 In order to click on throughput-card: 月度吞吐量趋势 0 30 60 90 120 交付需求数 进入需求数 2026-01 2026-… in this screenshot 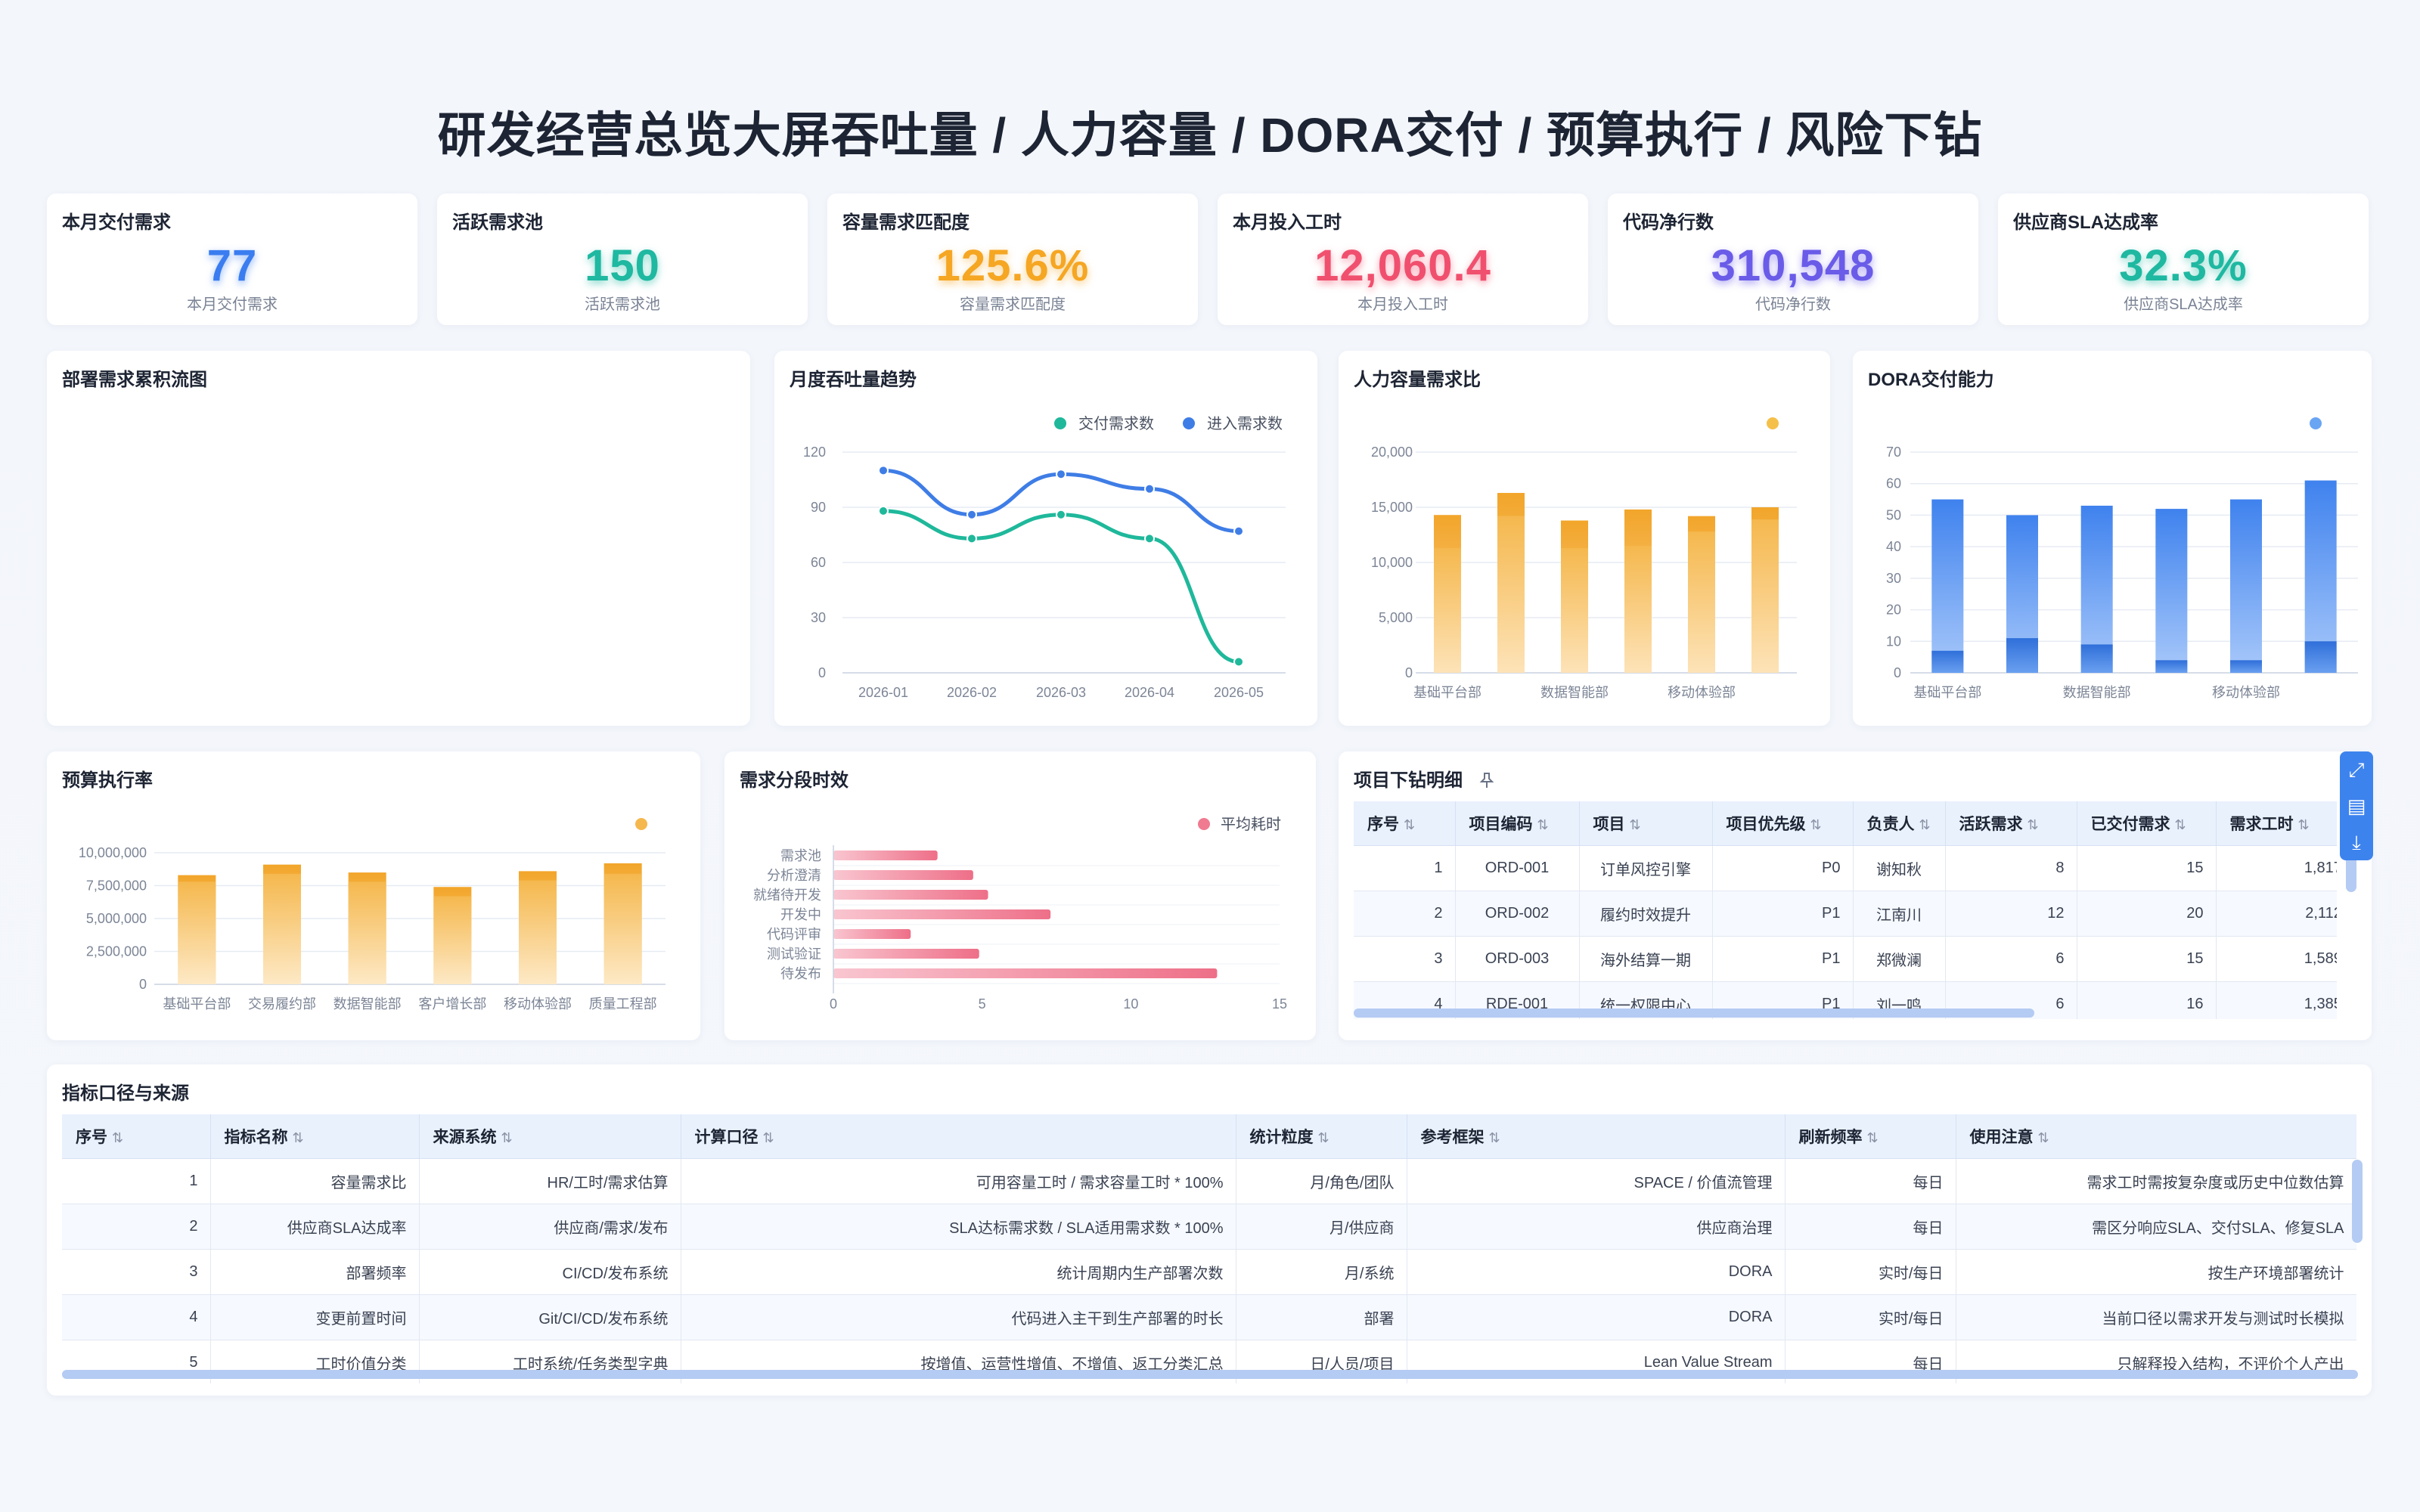, I will do `click(1045, 538)`.